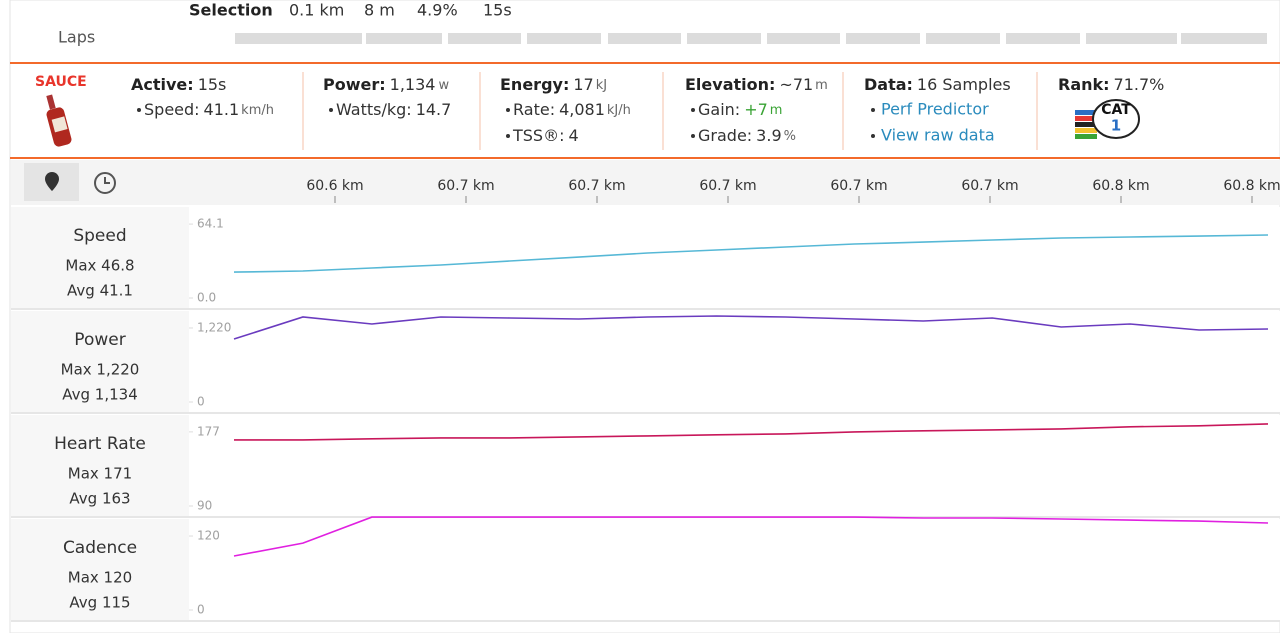 Image resolution: width=1280 pixels, height=633 pixels. Describe the element at coordinates (379, 10) in the screenshot. I see `selection-elevation: 8 m` at that location.